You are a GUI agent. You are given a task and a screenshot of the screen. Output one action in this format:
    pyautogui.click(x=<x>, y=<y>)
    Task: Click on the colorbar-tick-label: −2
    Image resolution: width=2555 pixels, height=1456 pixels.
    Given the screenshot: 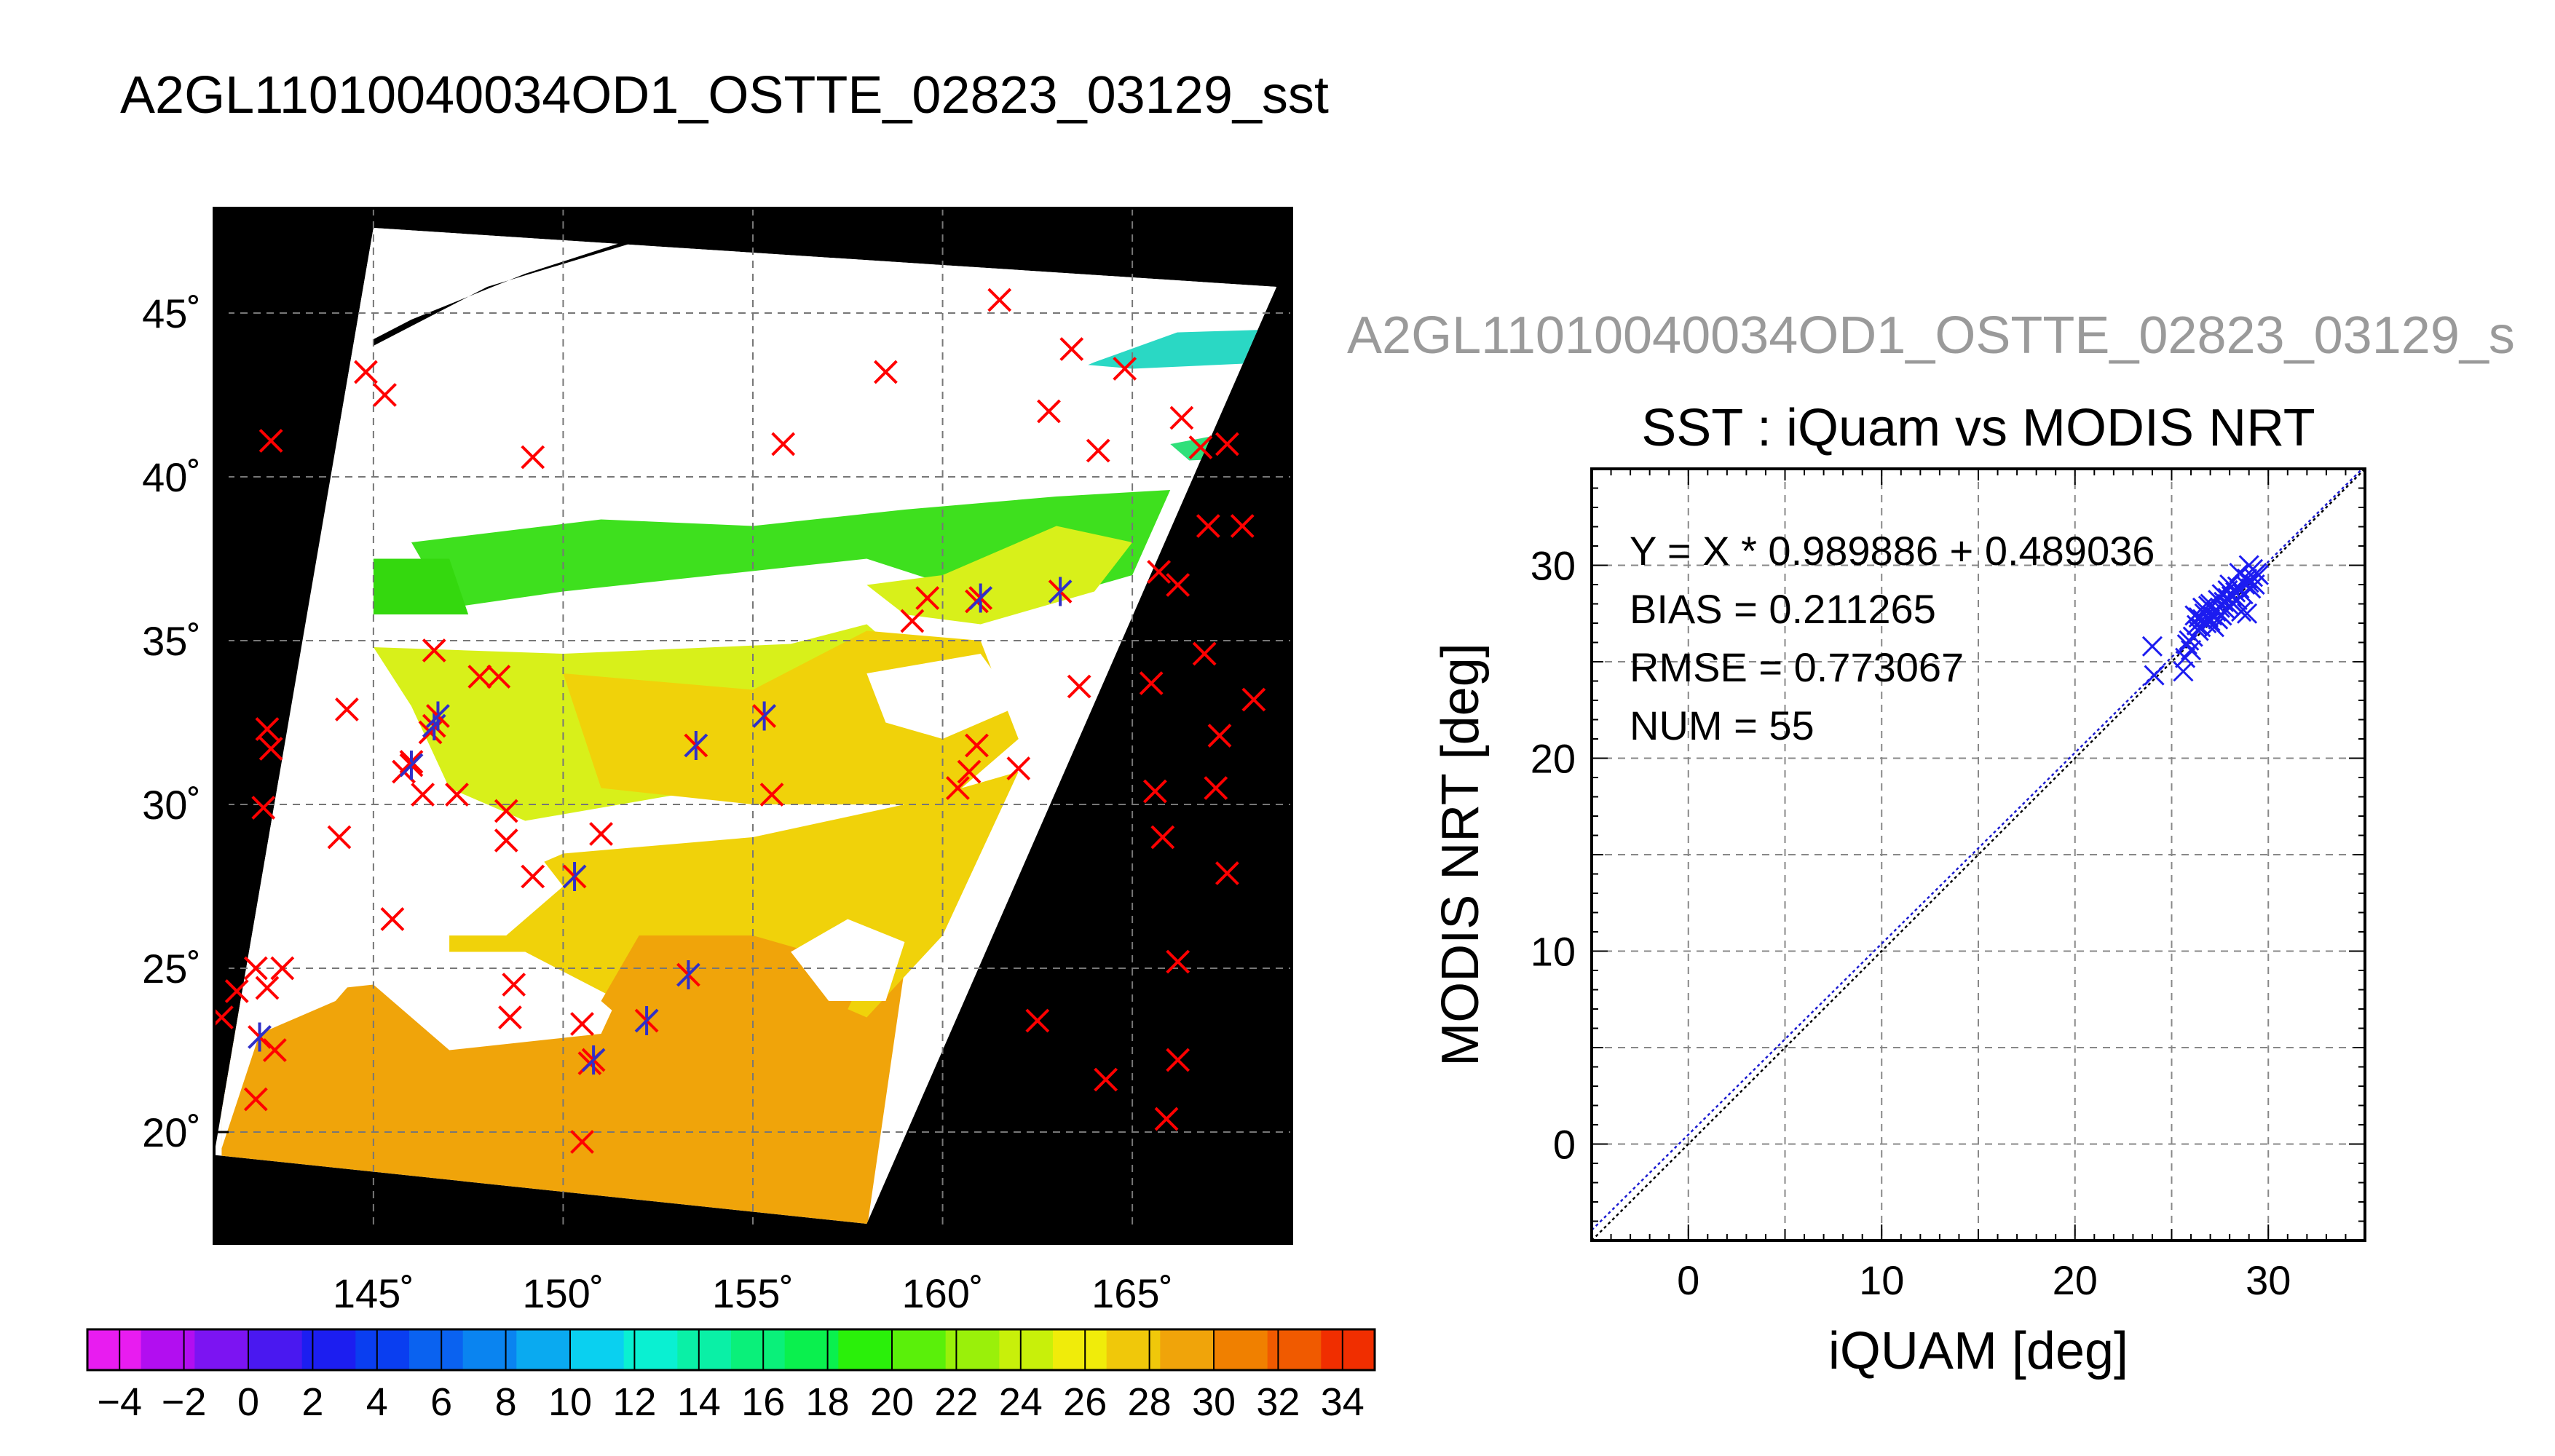 What is the action you would take?
    pyautogui.click(x=184, y=1402)
    